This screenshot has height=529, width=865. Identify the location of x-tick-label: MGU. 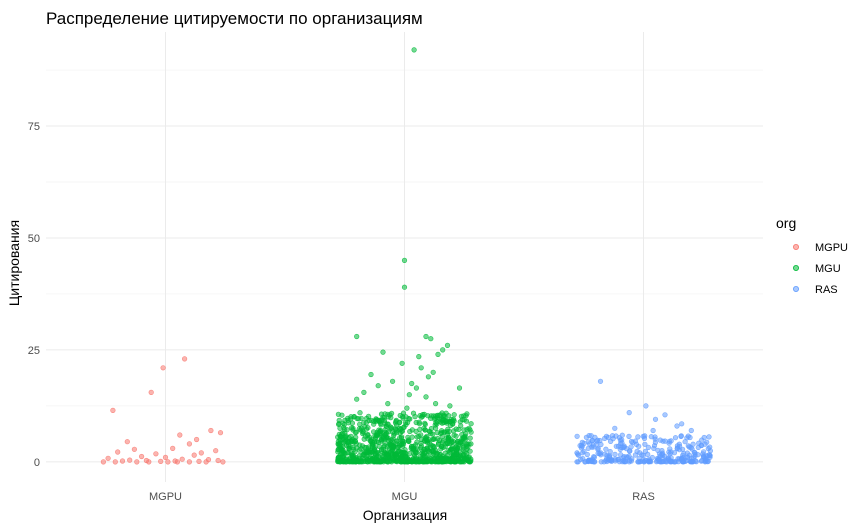
(405, 497).